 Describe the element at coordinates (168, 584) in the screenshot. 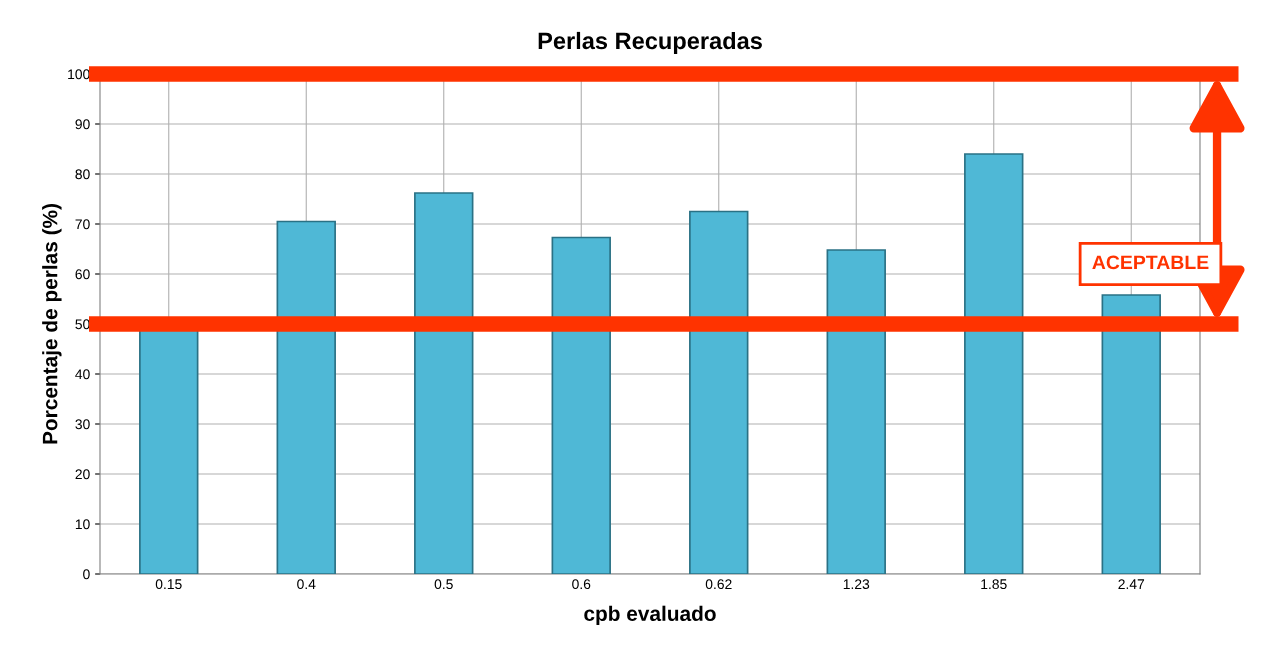

I see `x-tick-label: 0.15` at that location.